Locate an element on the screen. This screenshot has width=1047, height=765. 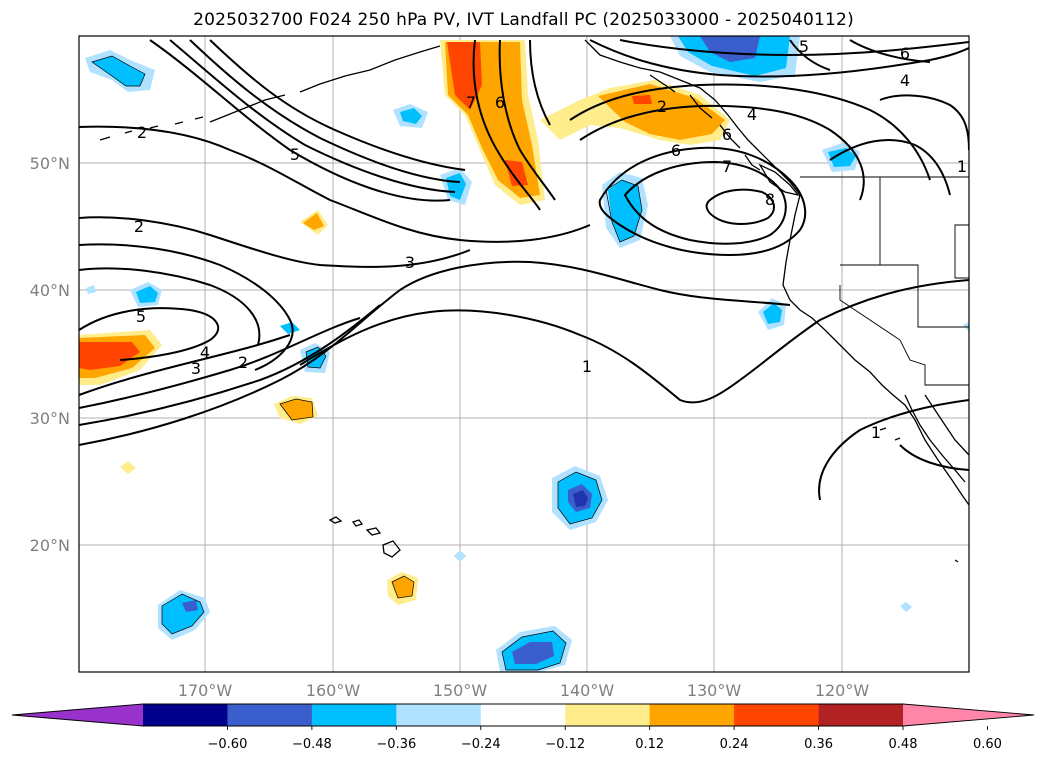
longitude-labels: 170°W 160°W 150°W 140°W 130°W 120°W is located at coordinates (524, 690).